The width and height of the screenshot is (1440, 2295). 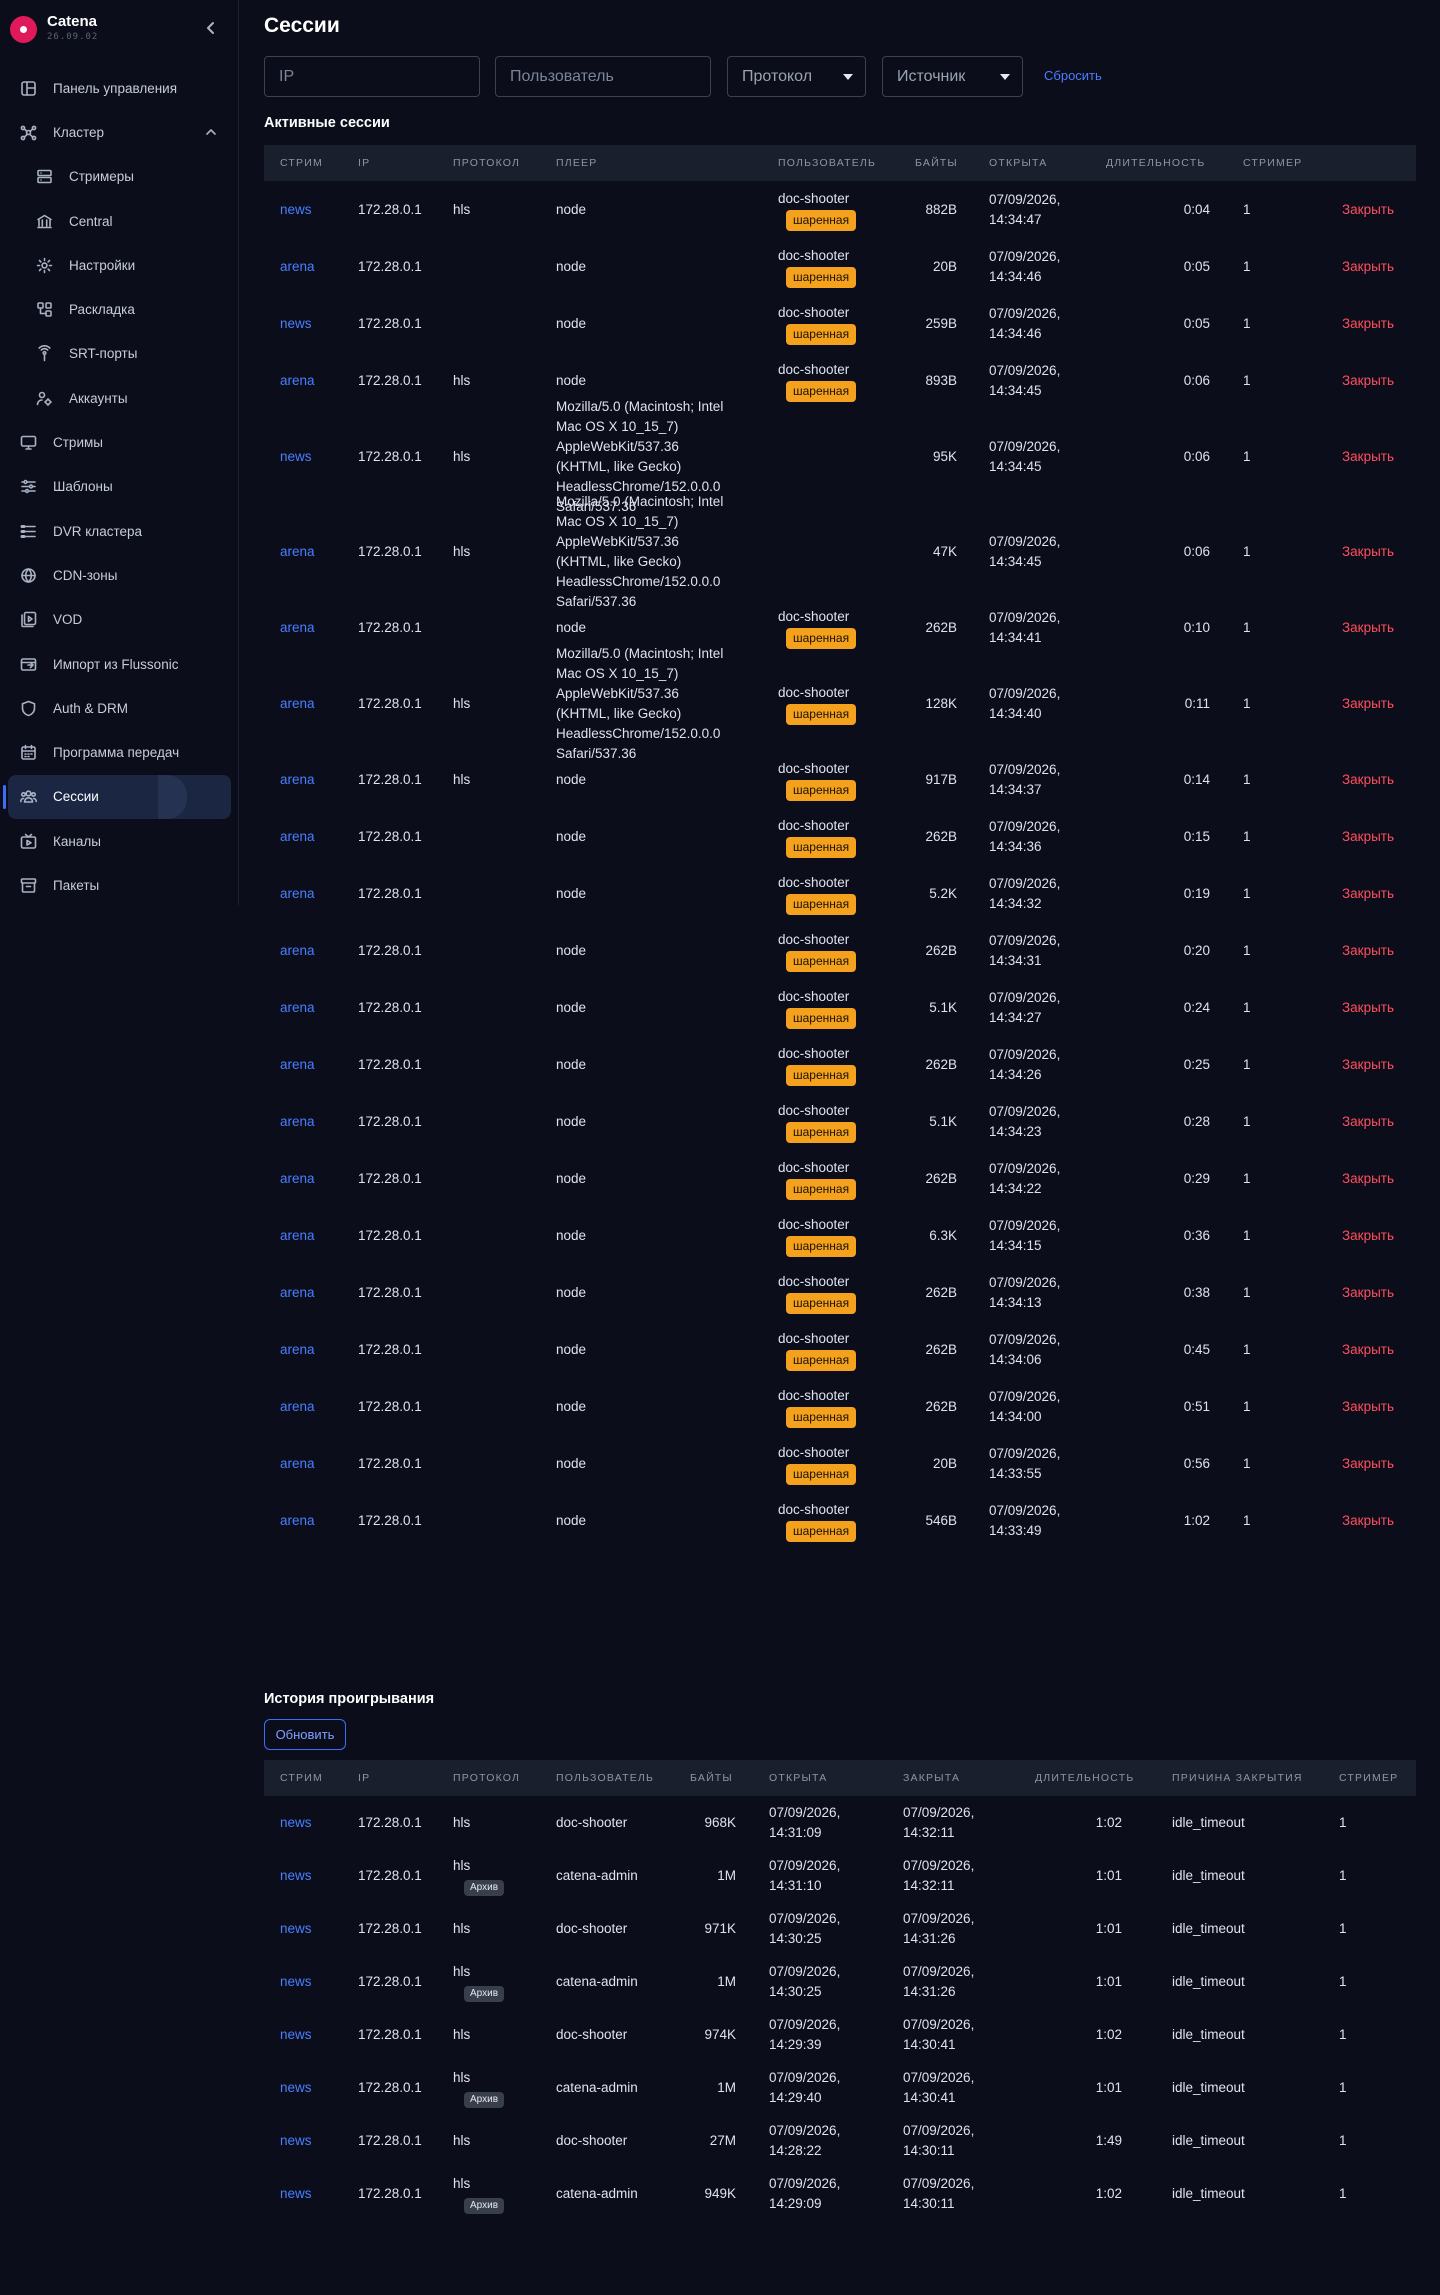 What do you see at coordinates (119, 620) in the screenshot?
I see `sidebar-item-12: VOD` at bounding box center [119, 620].